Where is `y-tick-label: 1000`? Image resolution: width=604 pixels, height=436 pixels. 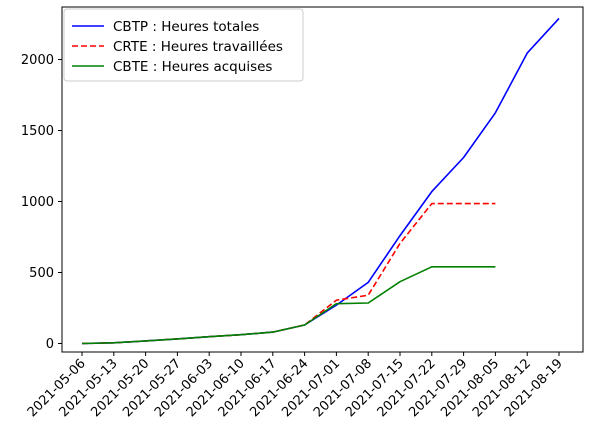
y-tick-label: 1000 is located at coordinates (37, 202).